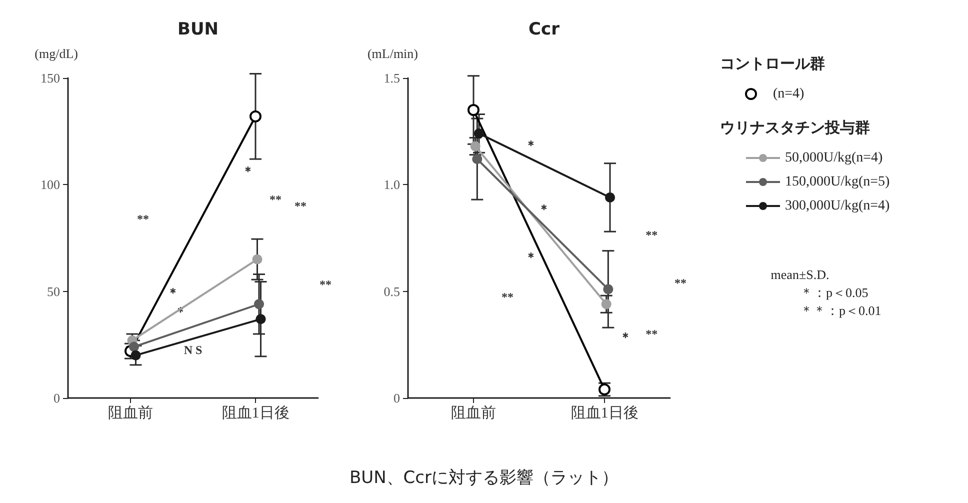 This screenshot has width=968, height=503. I want to click on y-tick-label: 150, so click(50, 78).